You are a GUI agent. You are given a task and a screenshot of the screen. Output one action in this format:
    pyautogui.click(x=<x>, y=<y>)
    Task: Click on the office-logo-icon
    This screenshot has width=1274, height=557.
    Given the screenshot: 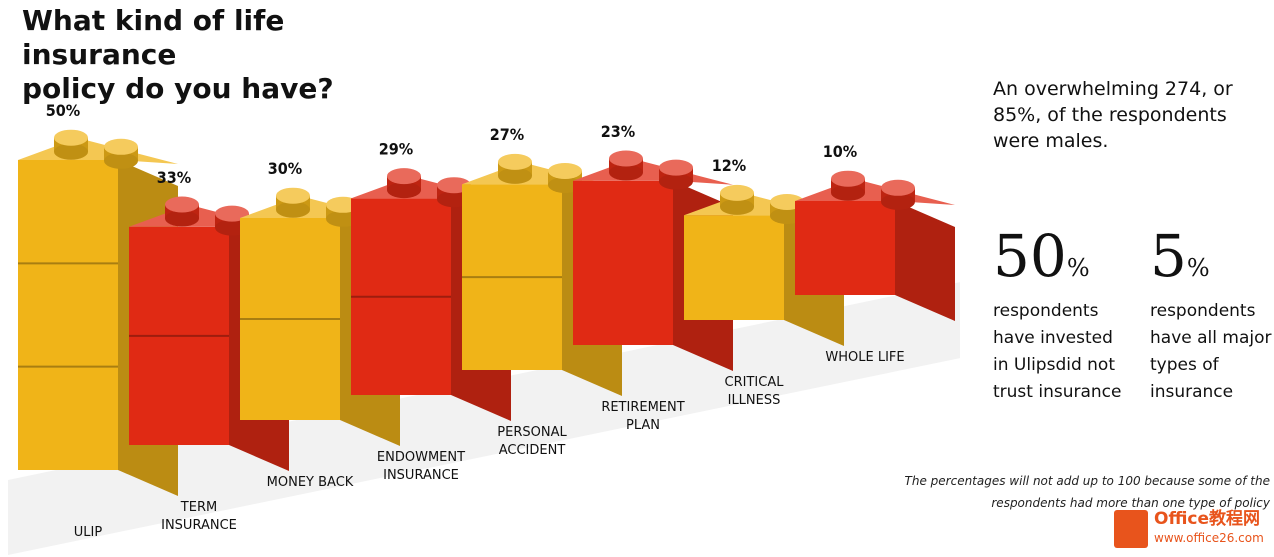 What is the action you would take?
    pyautogui.click(x=1131, y=529)
    